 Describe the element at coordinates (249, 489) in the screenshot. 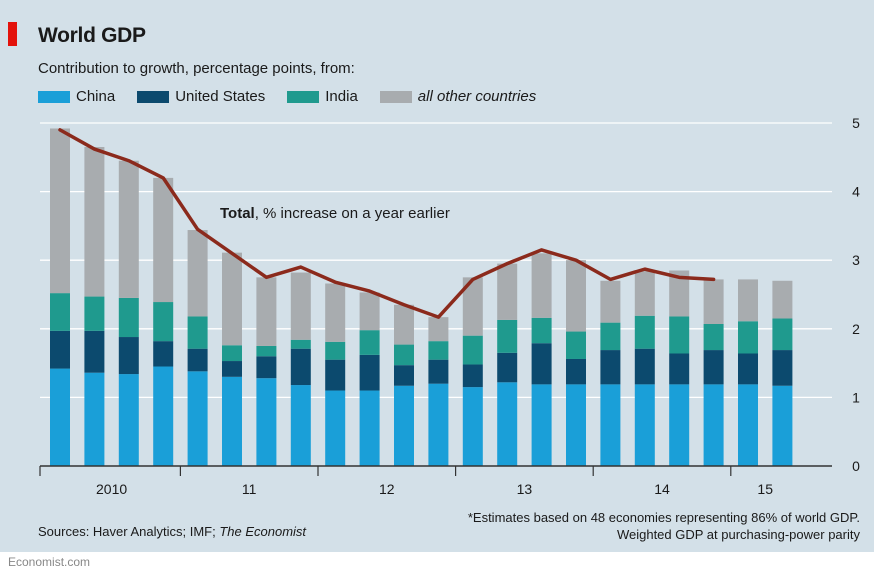

I see `x-tick-label-1: 11` at that location.